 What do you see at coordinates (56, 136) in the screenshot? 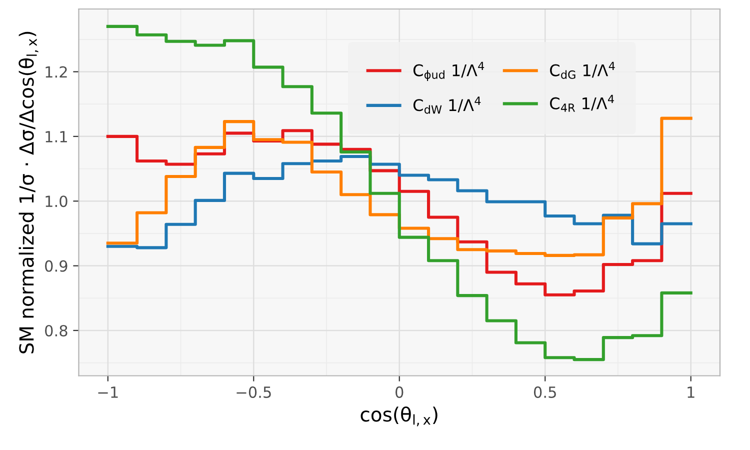
I see `y-tick-label: 1.1` at bounding box center [56, 136].